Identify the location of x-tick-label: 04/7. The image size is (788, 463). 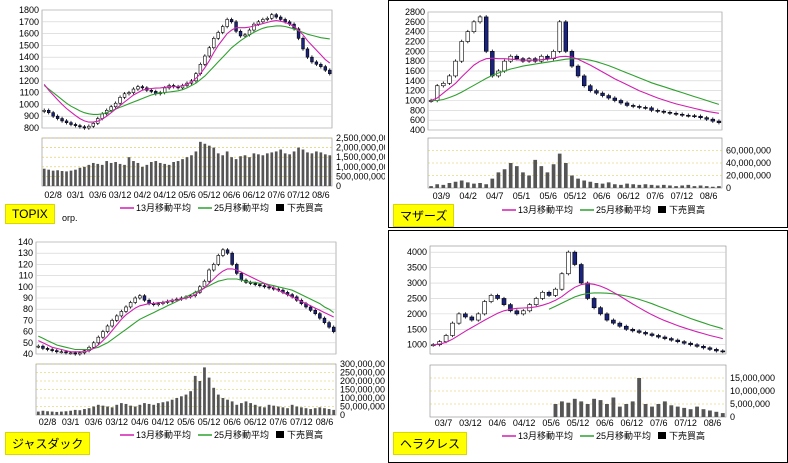
(495, 196).